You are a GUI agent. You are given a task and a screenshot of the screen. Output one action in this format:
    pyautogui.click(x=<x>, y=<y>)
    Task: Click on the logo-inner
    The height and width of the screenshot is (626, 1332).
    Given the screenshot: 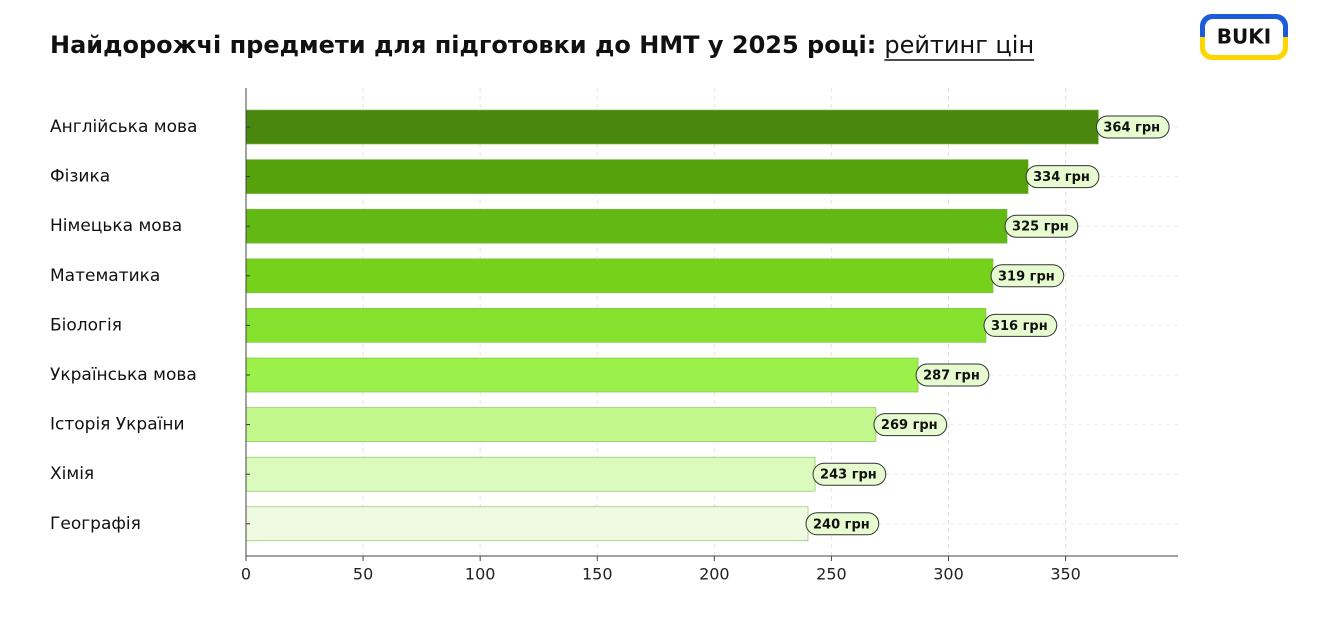 What is the action you would take?
    pyautogui.click(x=1244, y=37)
    